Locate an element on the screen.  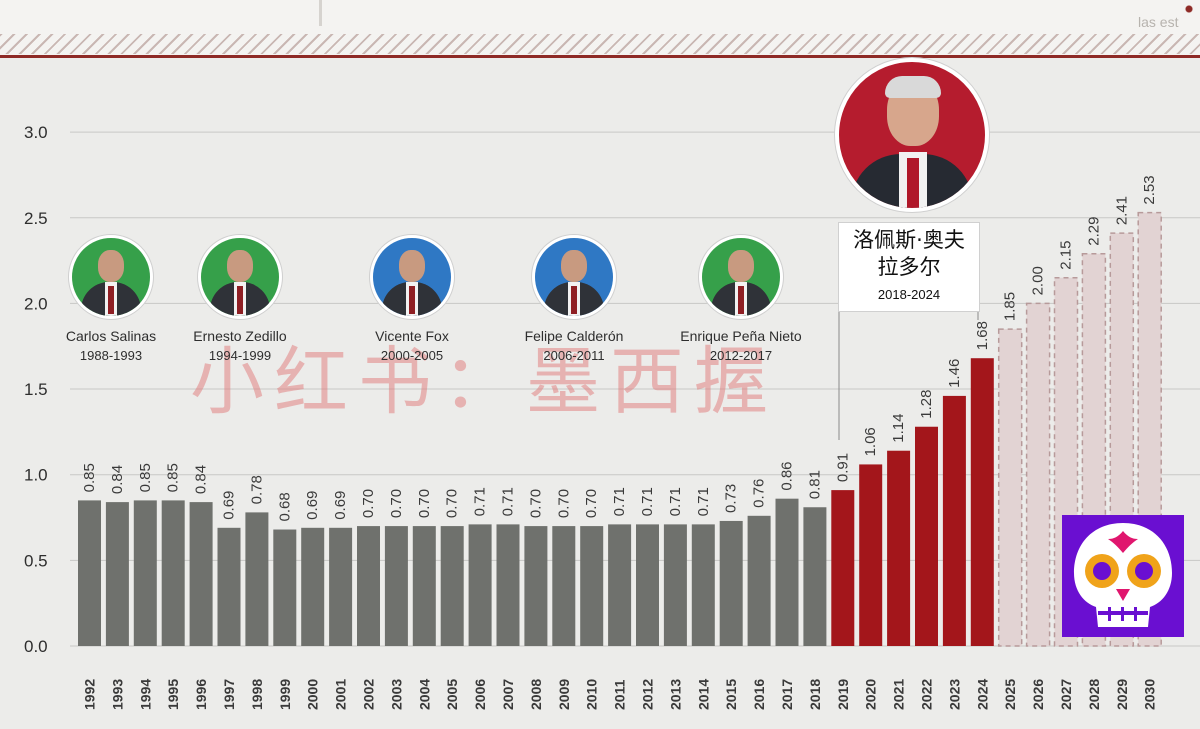
x-tick-label: 2021 is located at coordinates (899, 694).